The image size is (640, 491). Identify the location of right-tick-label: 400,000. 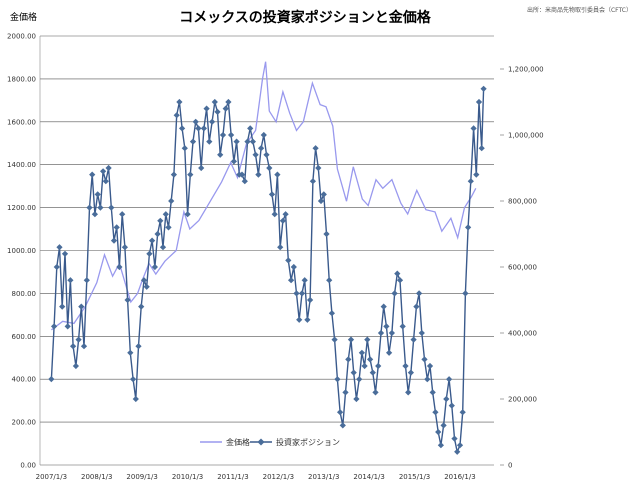
(522, 334).